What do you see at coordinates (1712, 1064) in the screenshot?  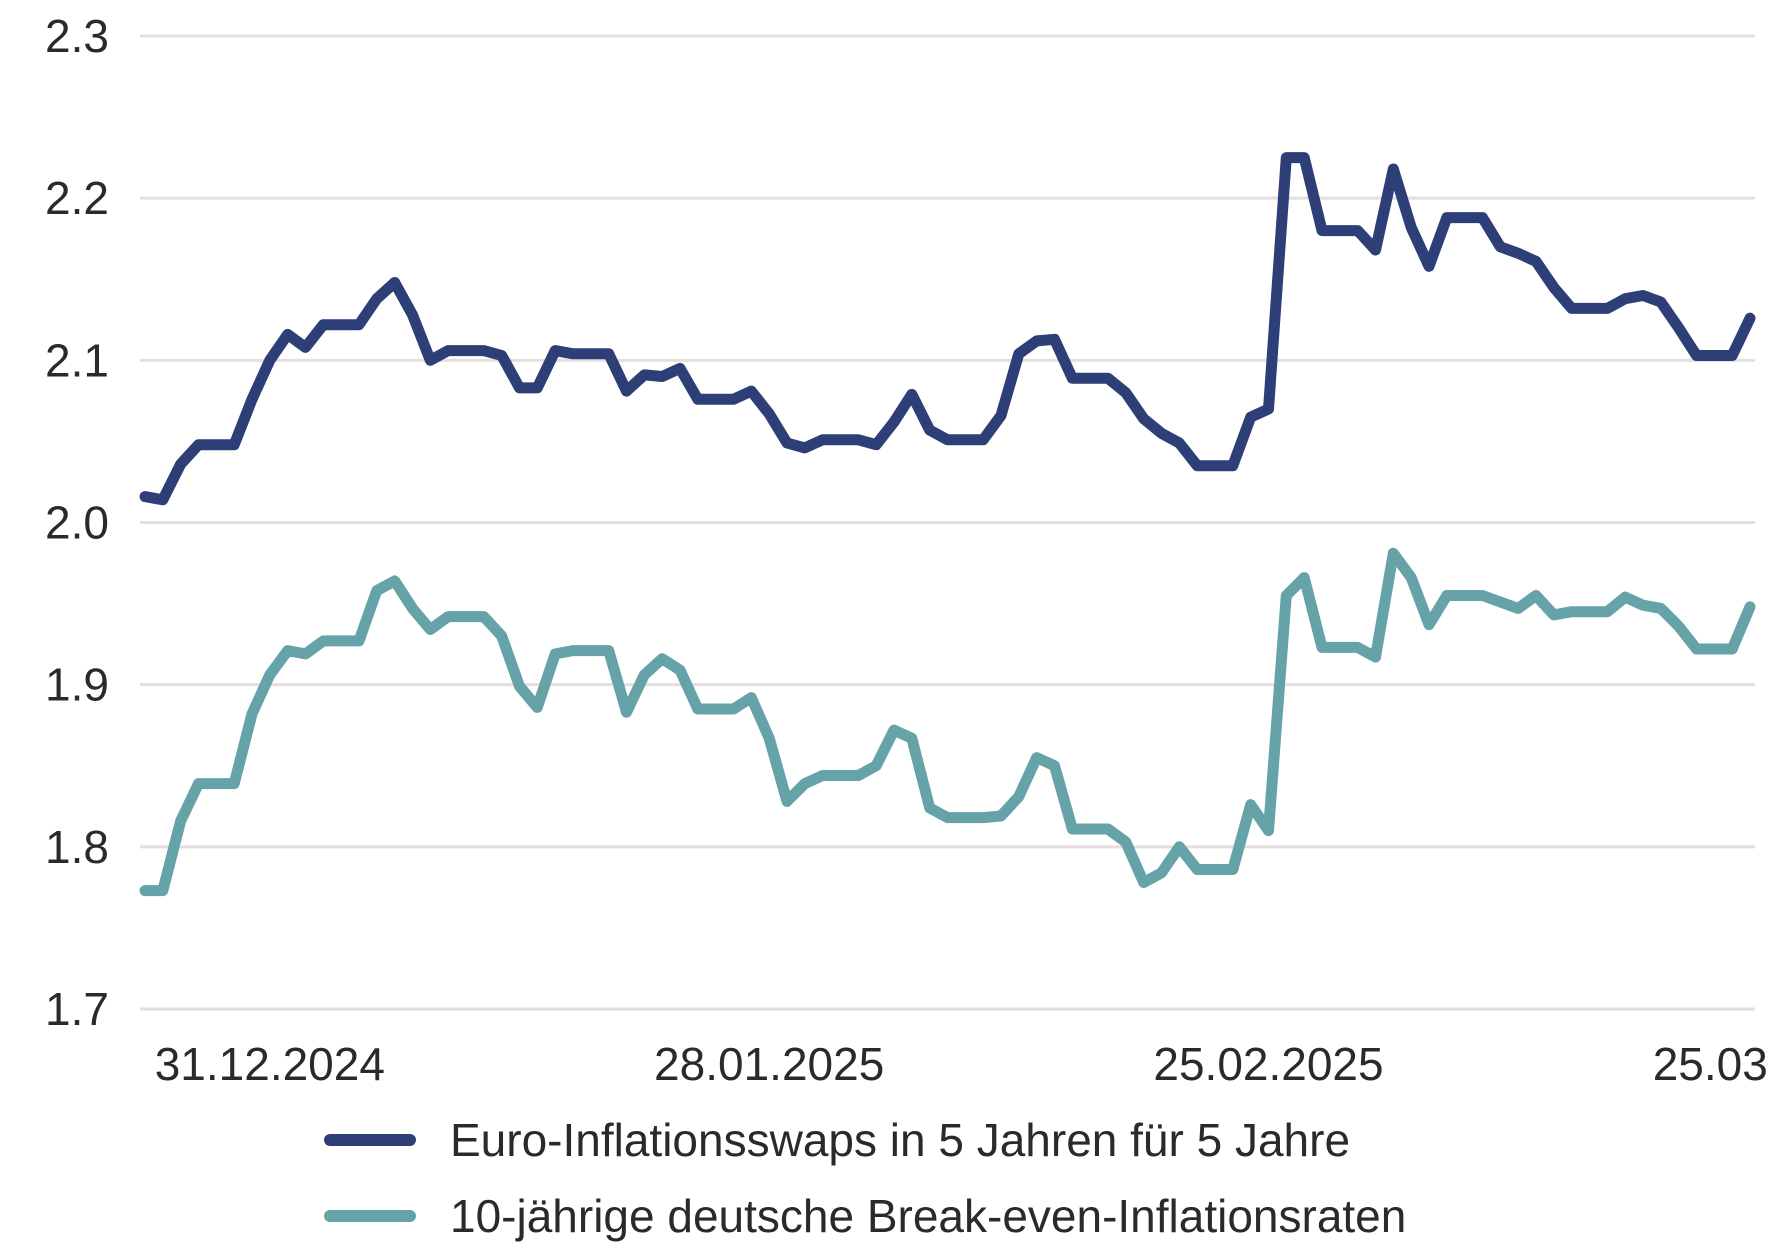 I see `x-tick-label: 25.03.2025` at bounding box center [1712, 1064].